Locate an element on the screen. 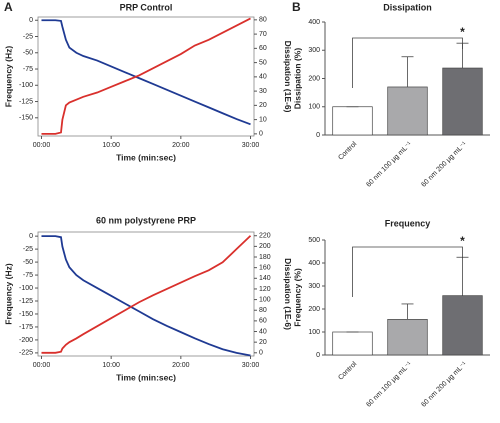  y2-tick-label: 100 is located at coordinates (265, 299).